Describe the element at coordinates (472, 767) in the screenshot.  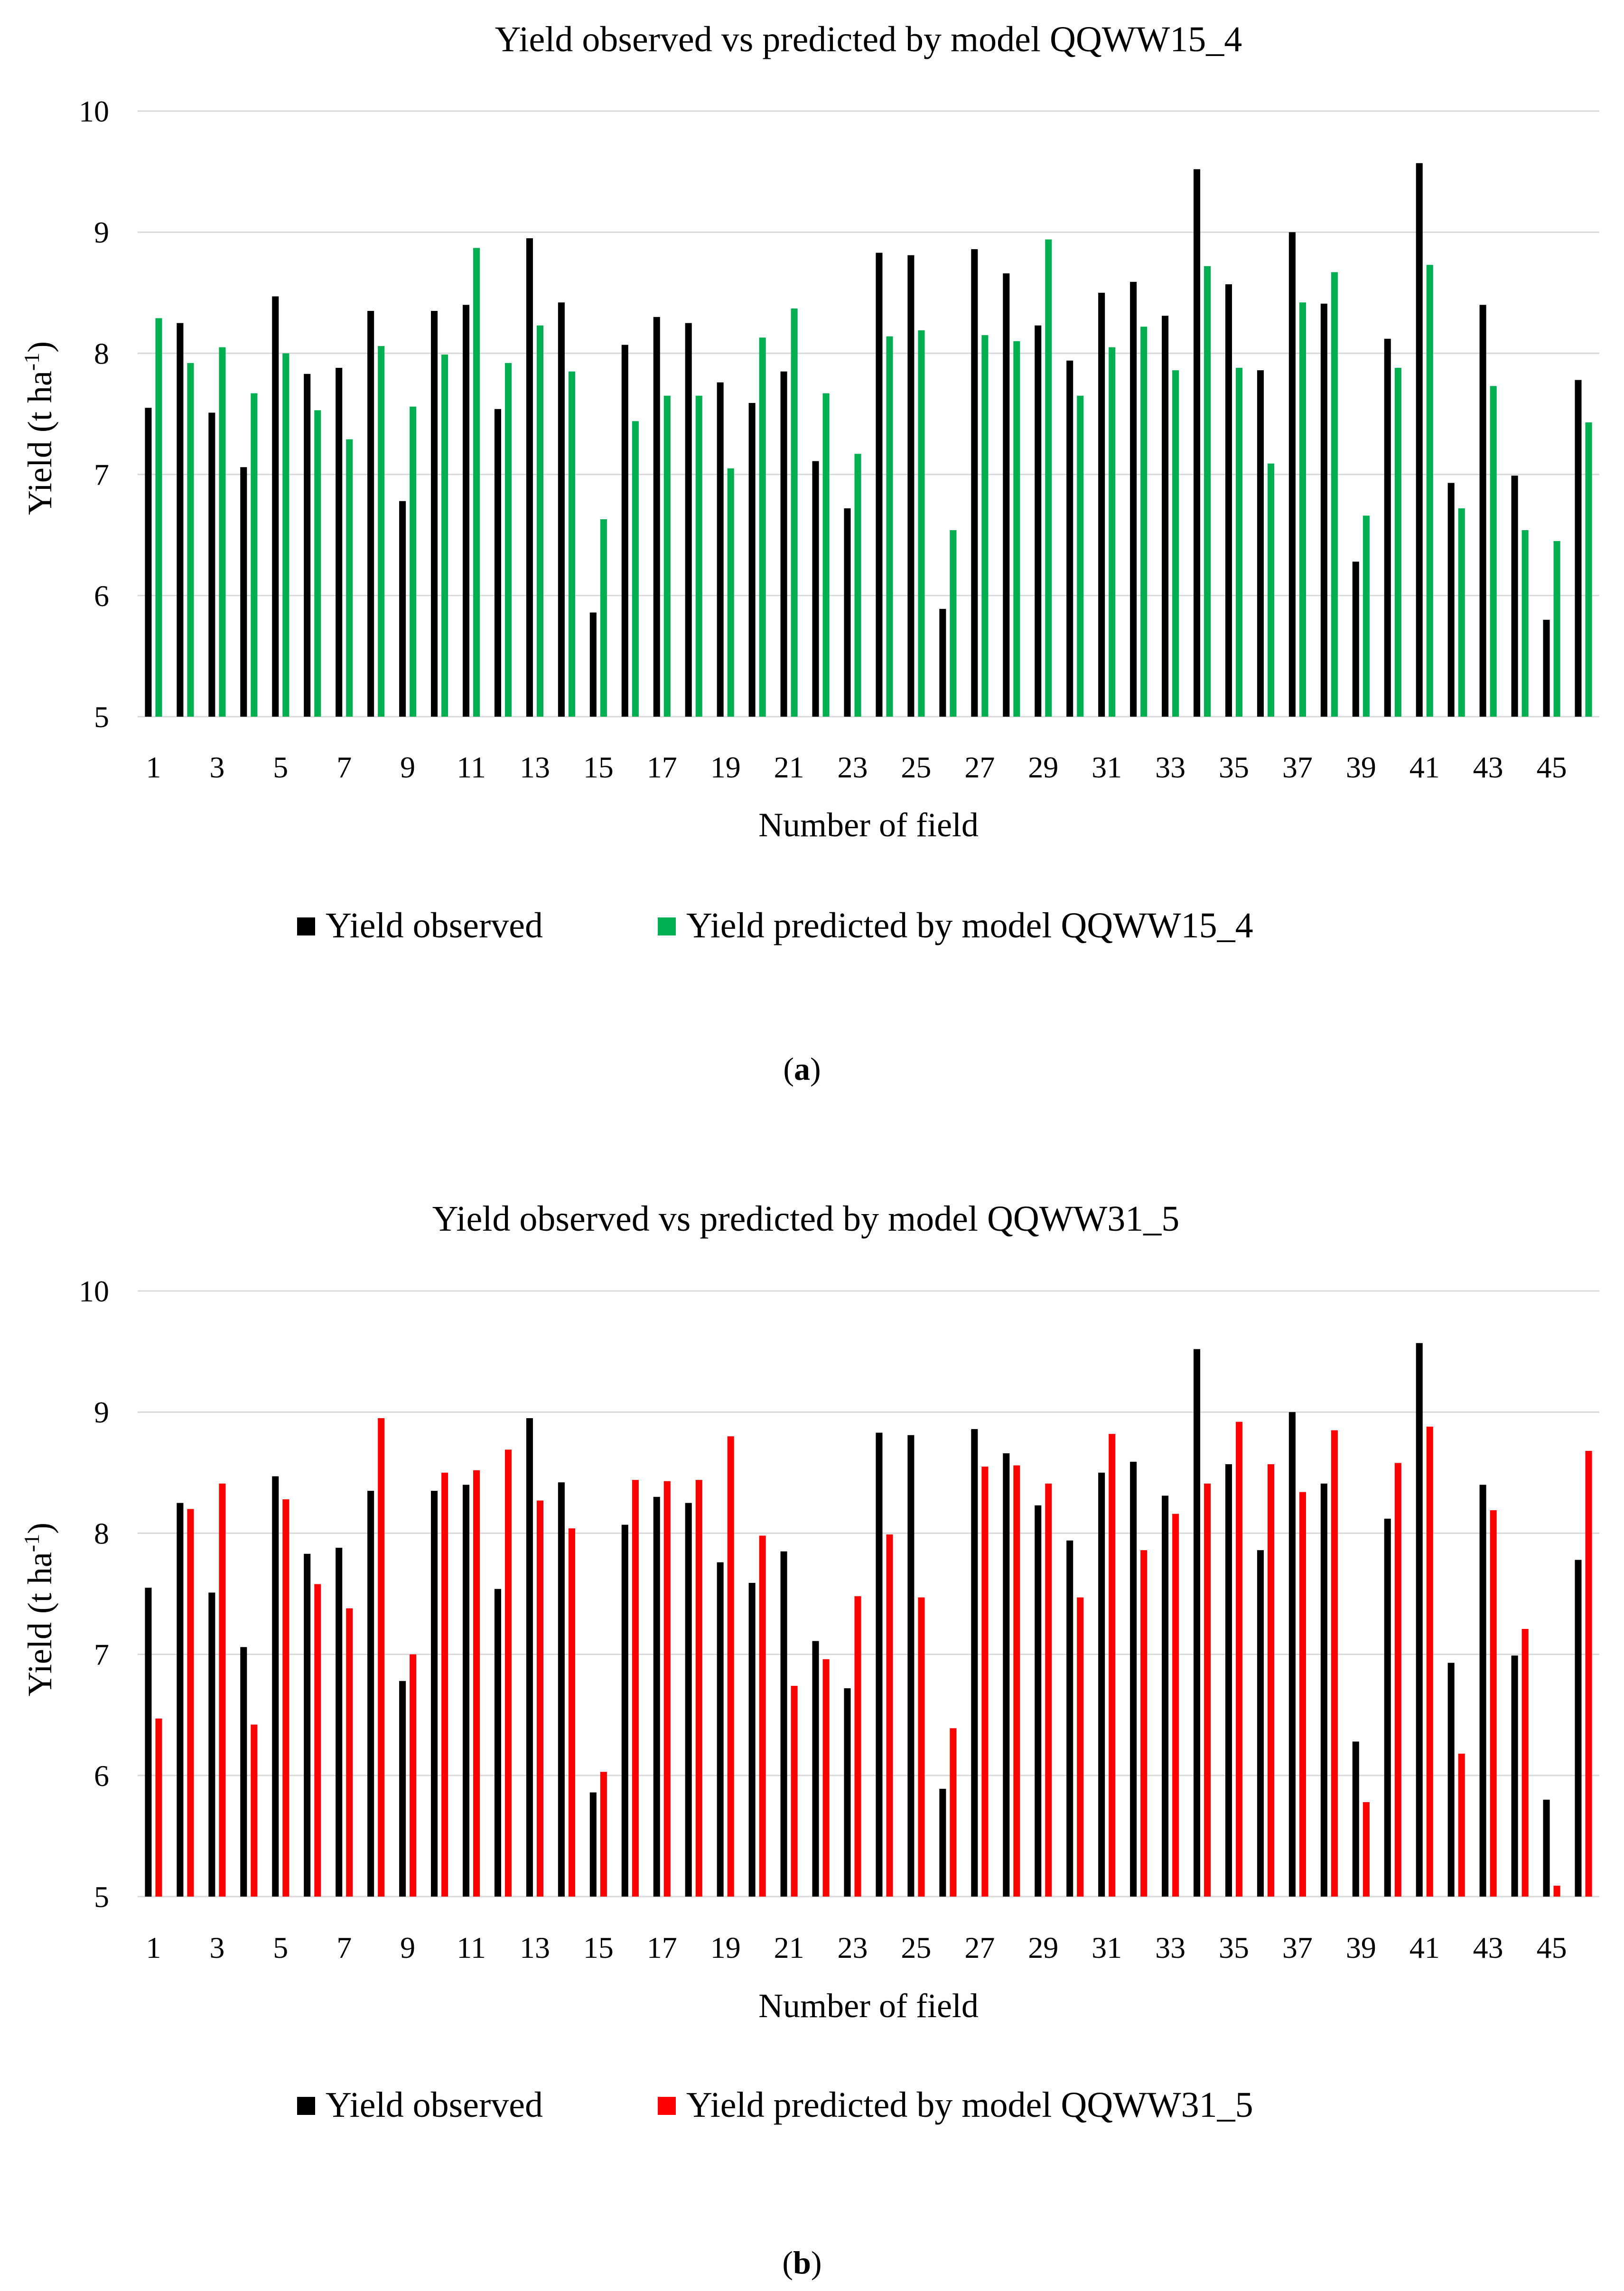
I see `x-tick-label: 11` at that location.